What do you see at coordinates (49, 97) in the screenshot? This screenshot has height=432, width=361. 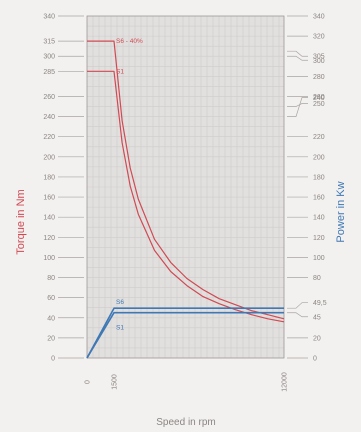 I see `left-tick-label: 260` at bounding box center [49, 97].